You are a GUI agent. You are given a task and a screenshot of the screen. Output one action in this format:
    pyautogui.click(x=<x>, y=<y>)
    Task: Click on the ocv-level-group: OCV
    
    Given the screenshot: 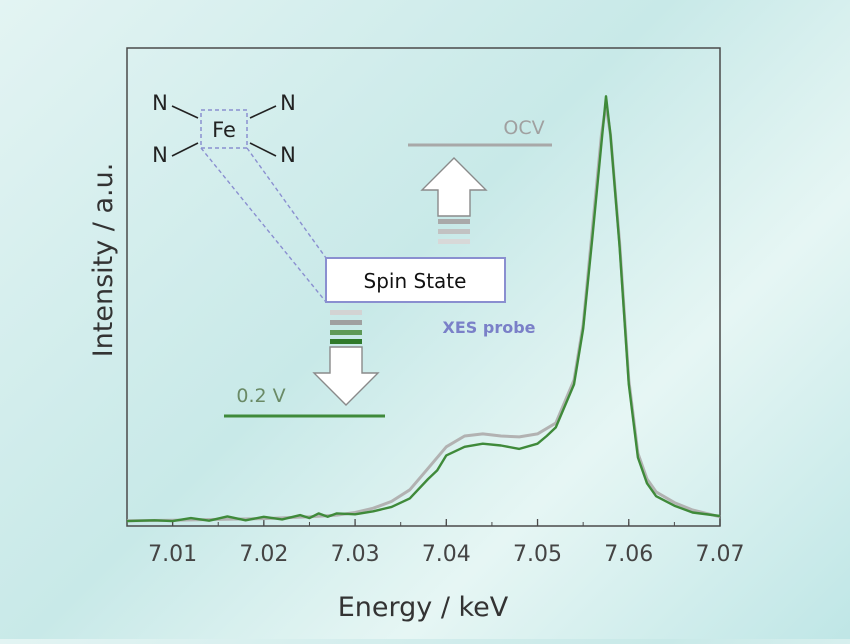 What is the action you would take?
    pyautogui.click(x=480, y=180)
    